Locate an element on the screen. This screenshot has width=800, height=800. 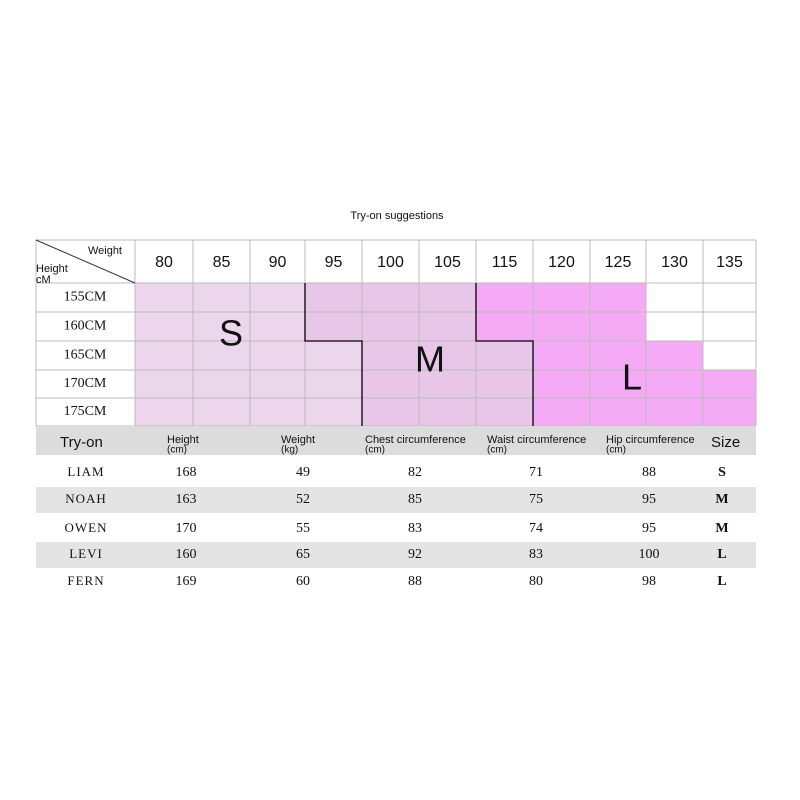
region-border is located at coordinates (504, 354).